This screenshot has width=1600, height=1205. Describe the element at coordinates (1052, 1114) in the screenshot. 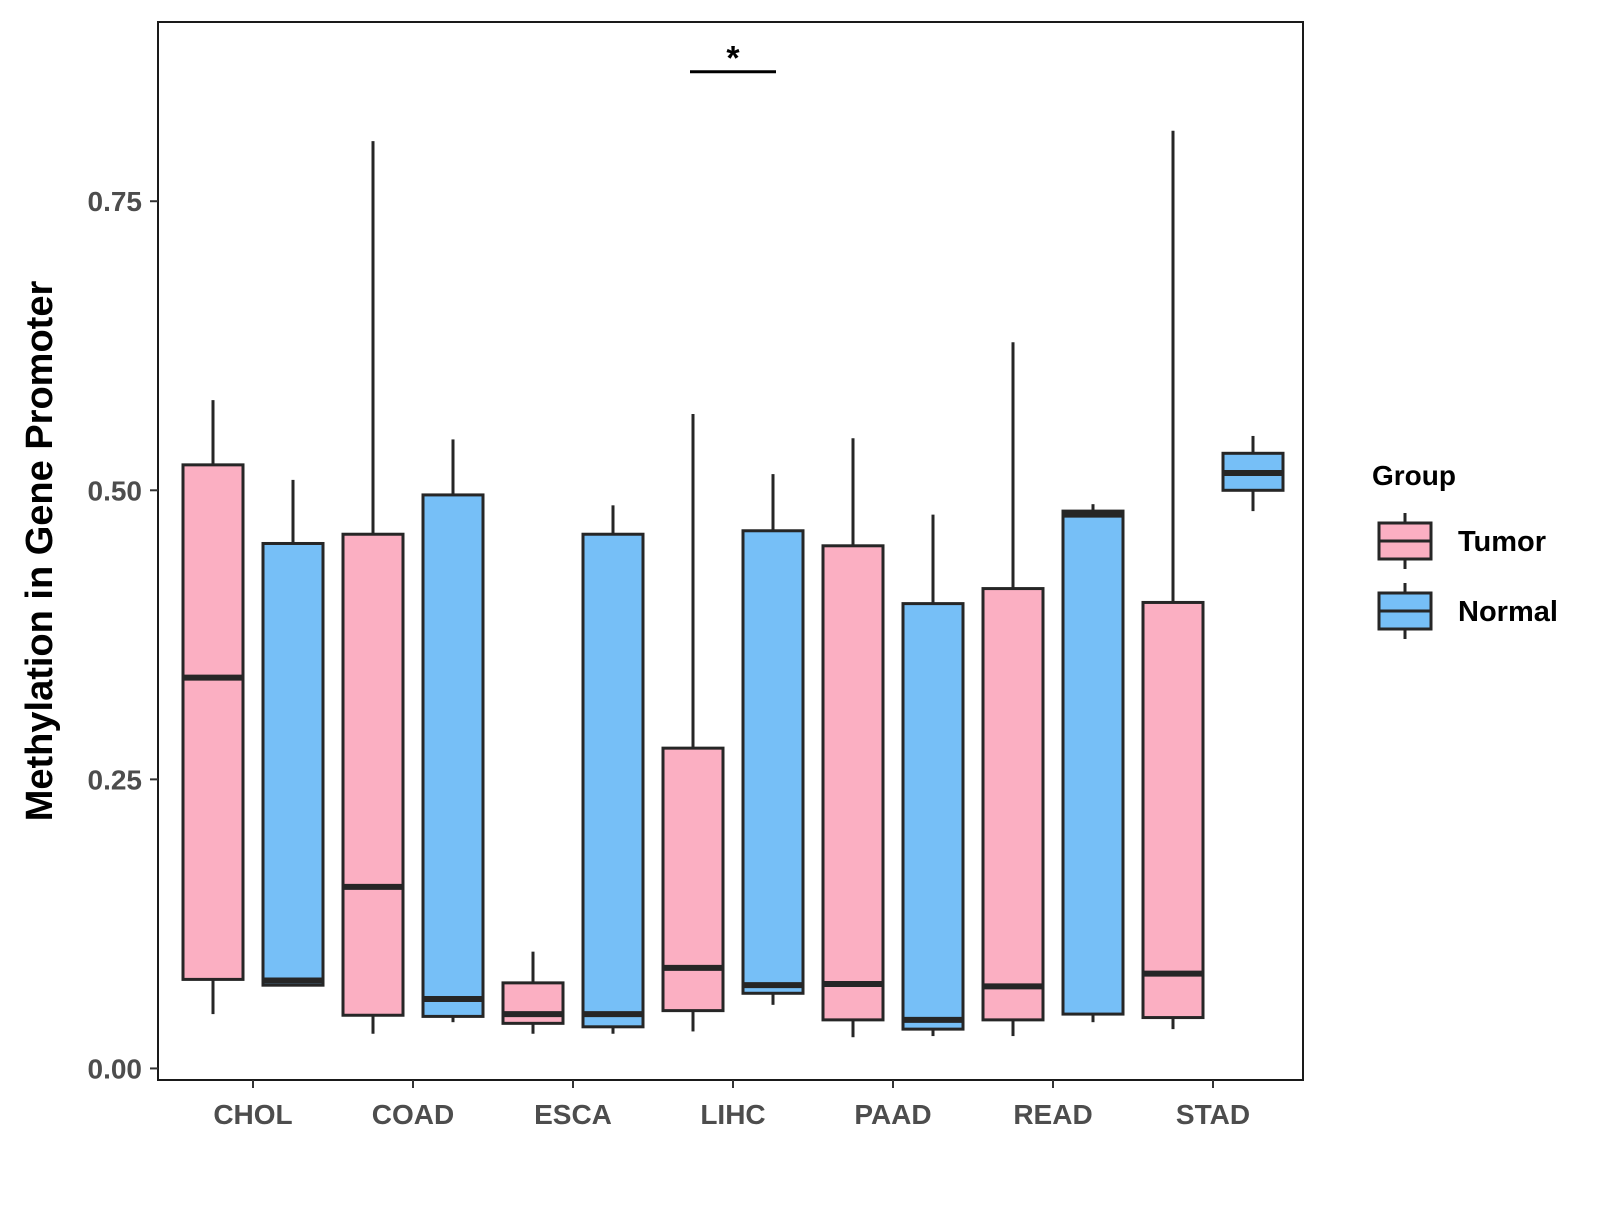

I see `x-tick-label: READ` at that location.